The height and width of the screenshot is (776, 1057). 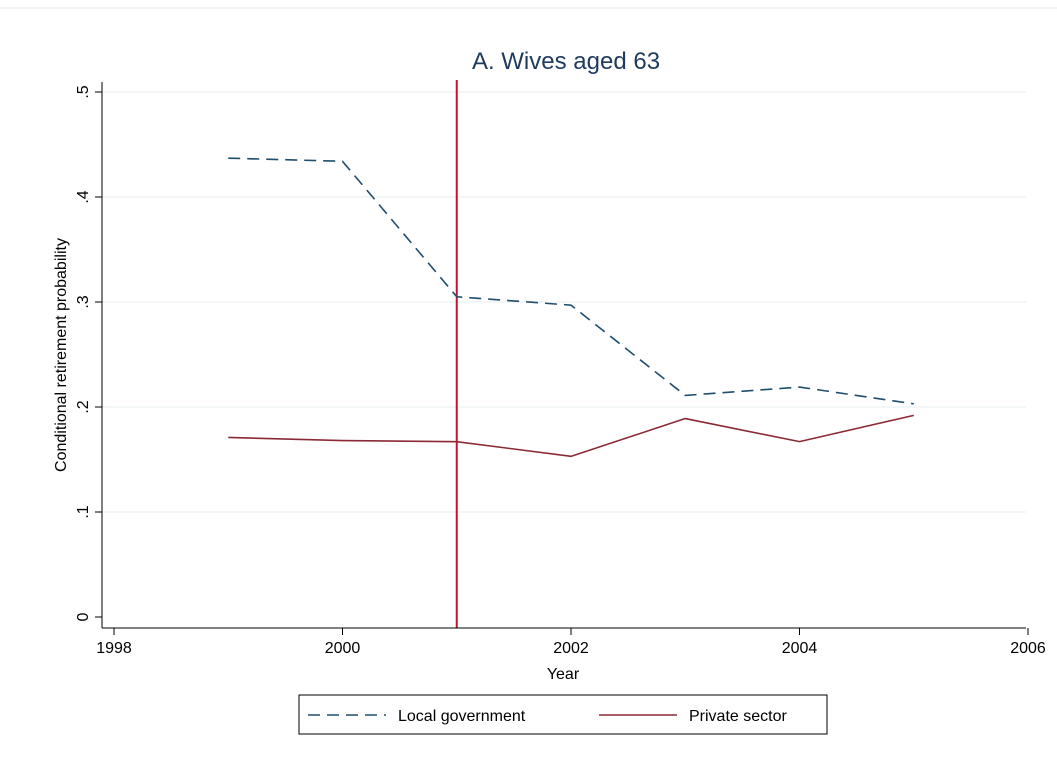 What do you see at coordinates (566, 61) in the screenshot?
I see `chart-title: A. Wives aged 63` at bounding box center [566, 61].